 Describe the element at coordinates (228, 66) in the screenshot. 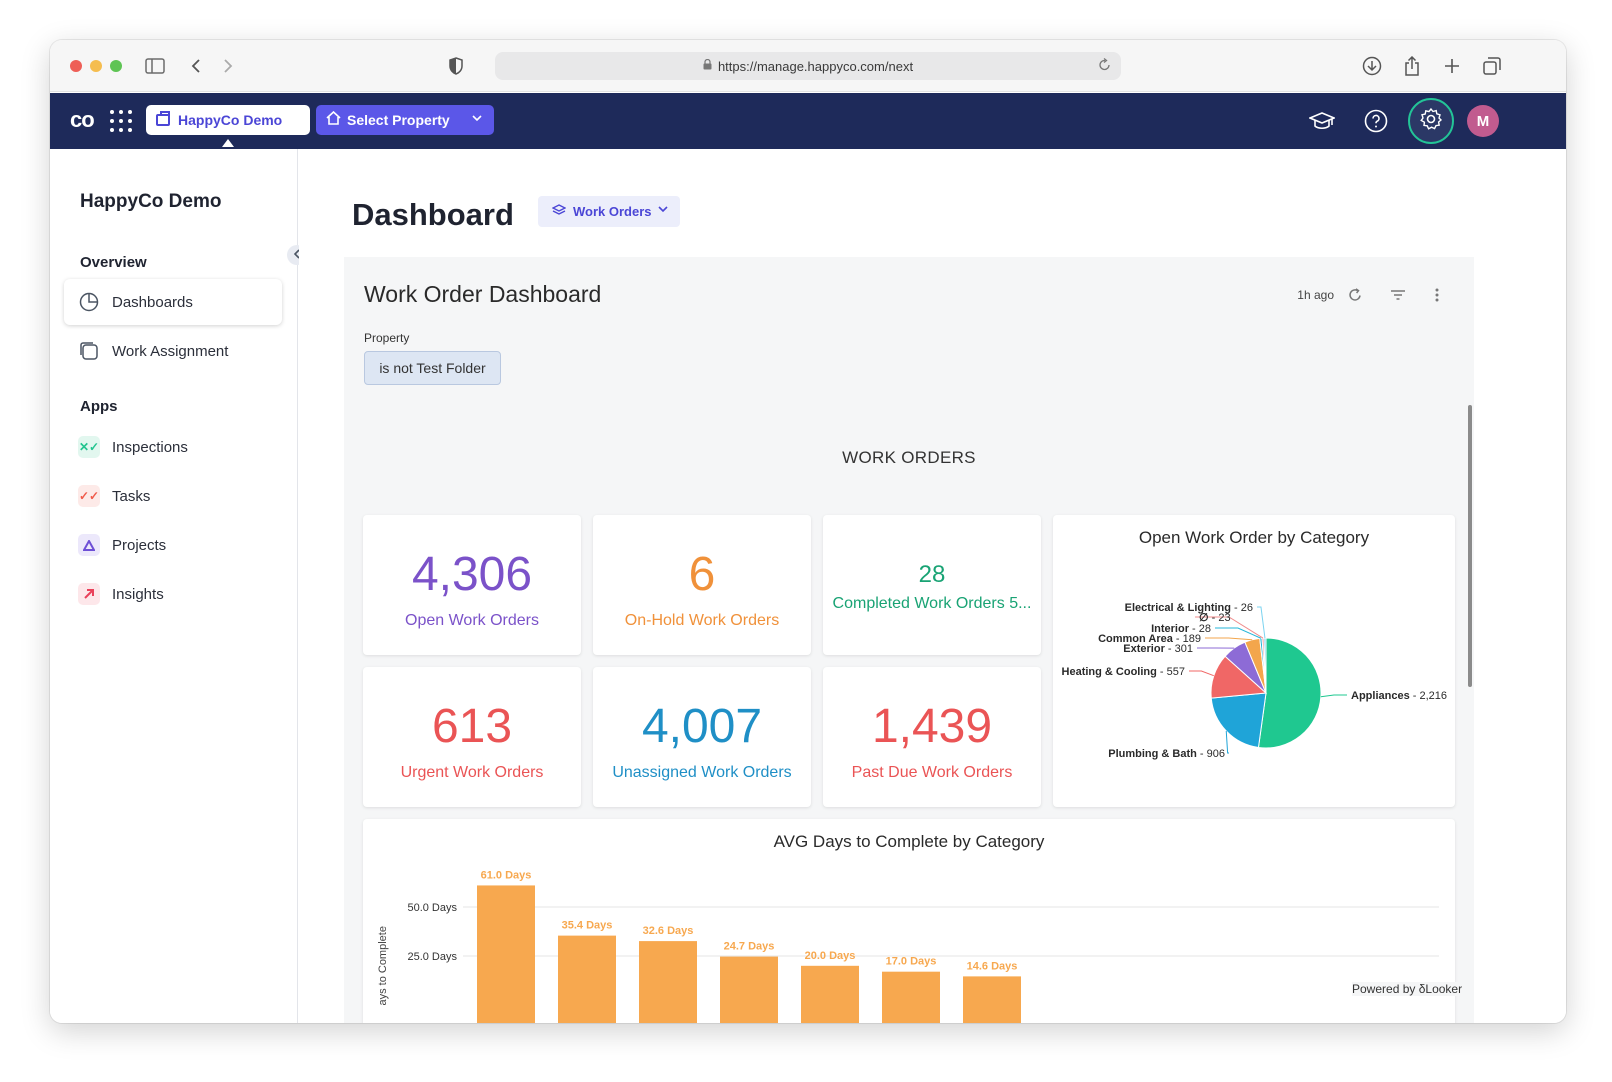

I see `forward-icon` at that location.